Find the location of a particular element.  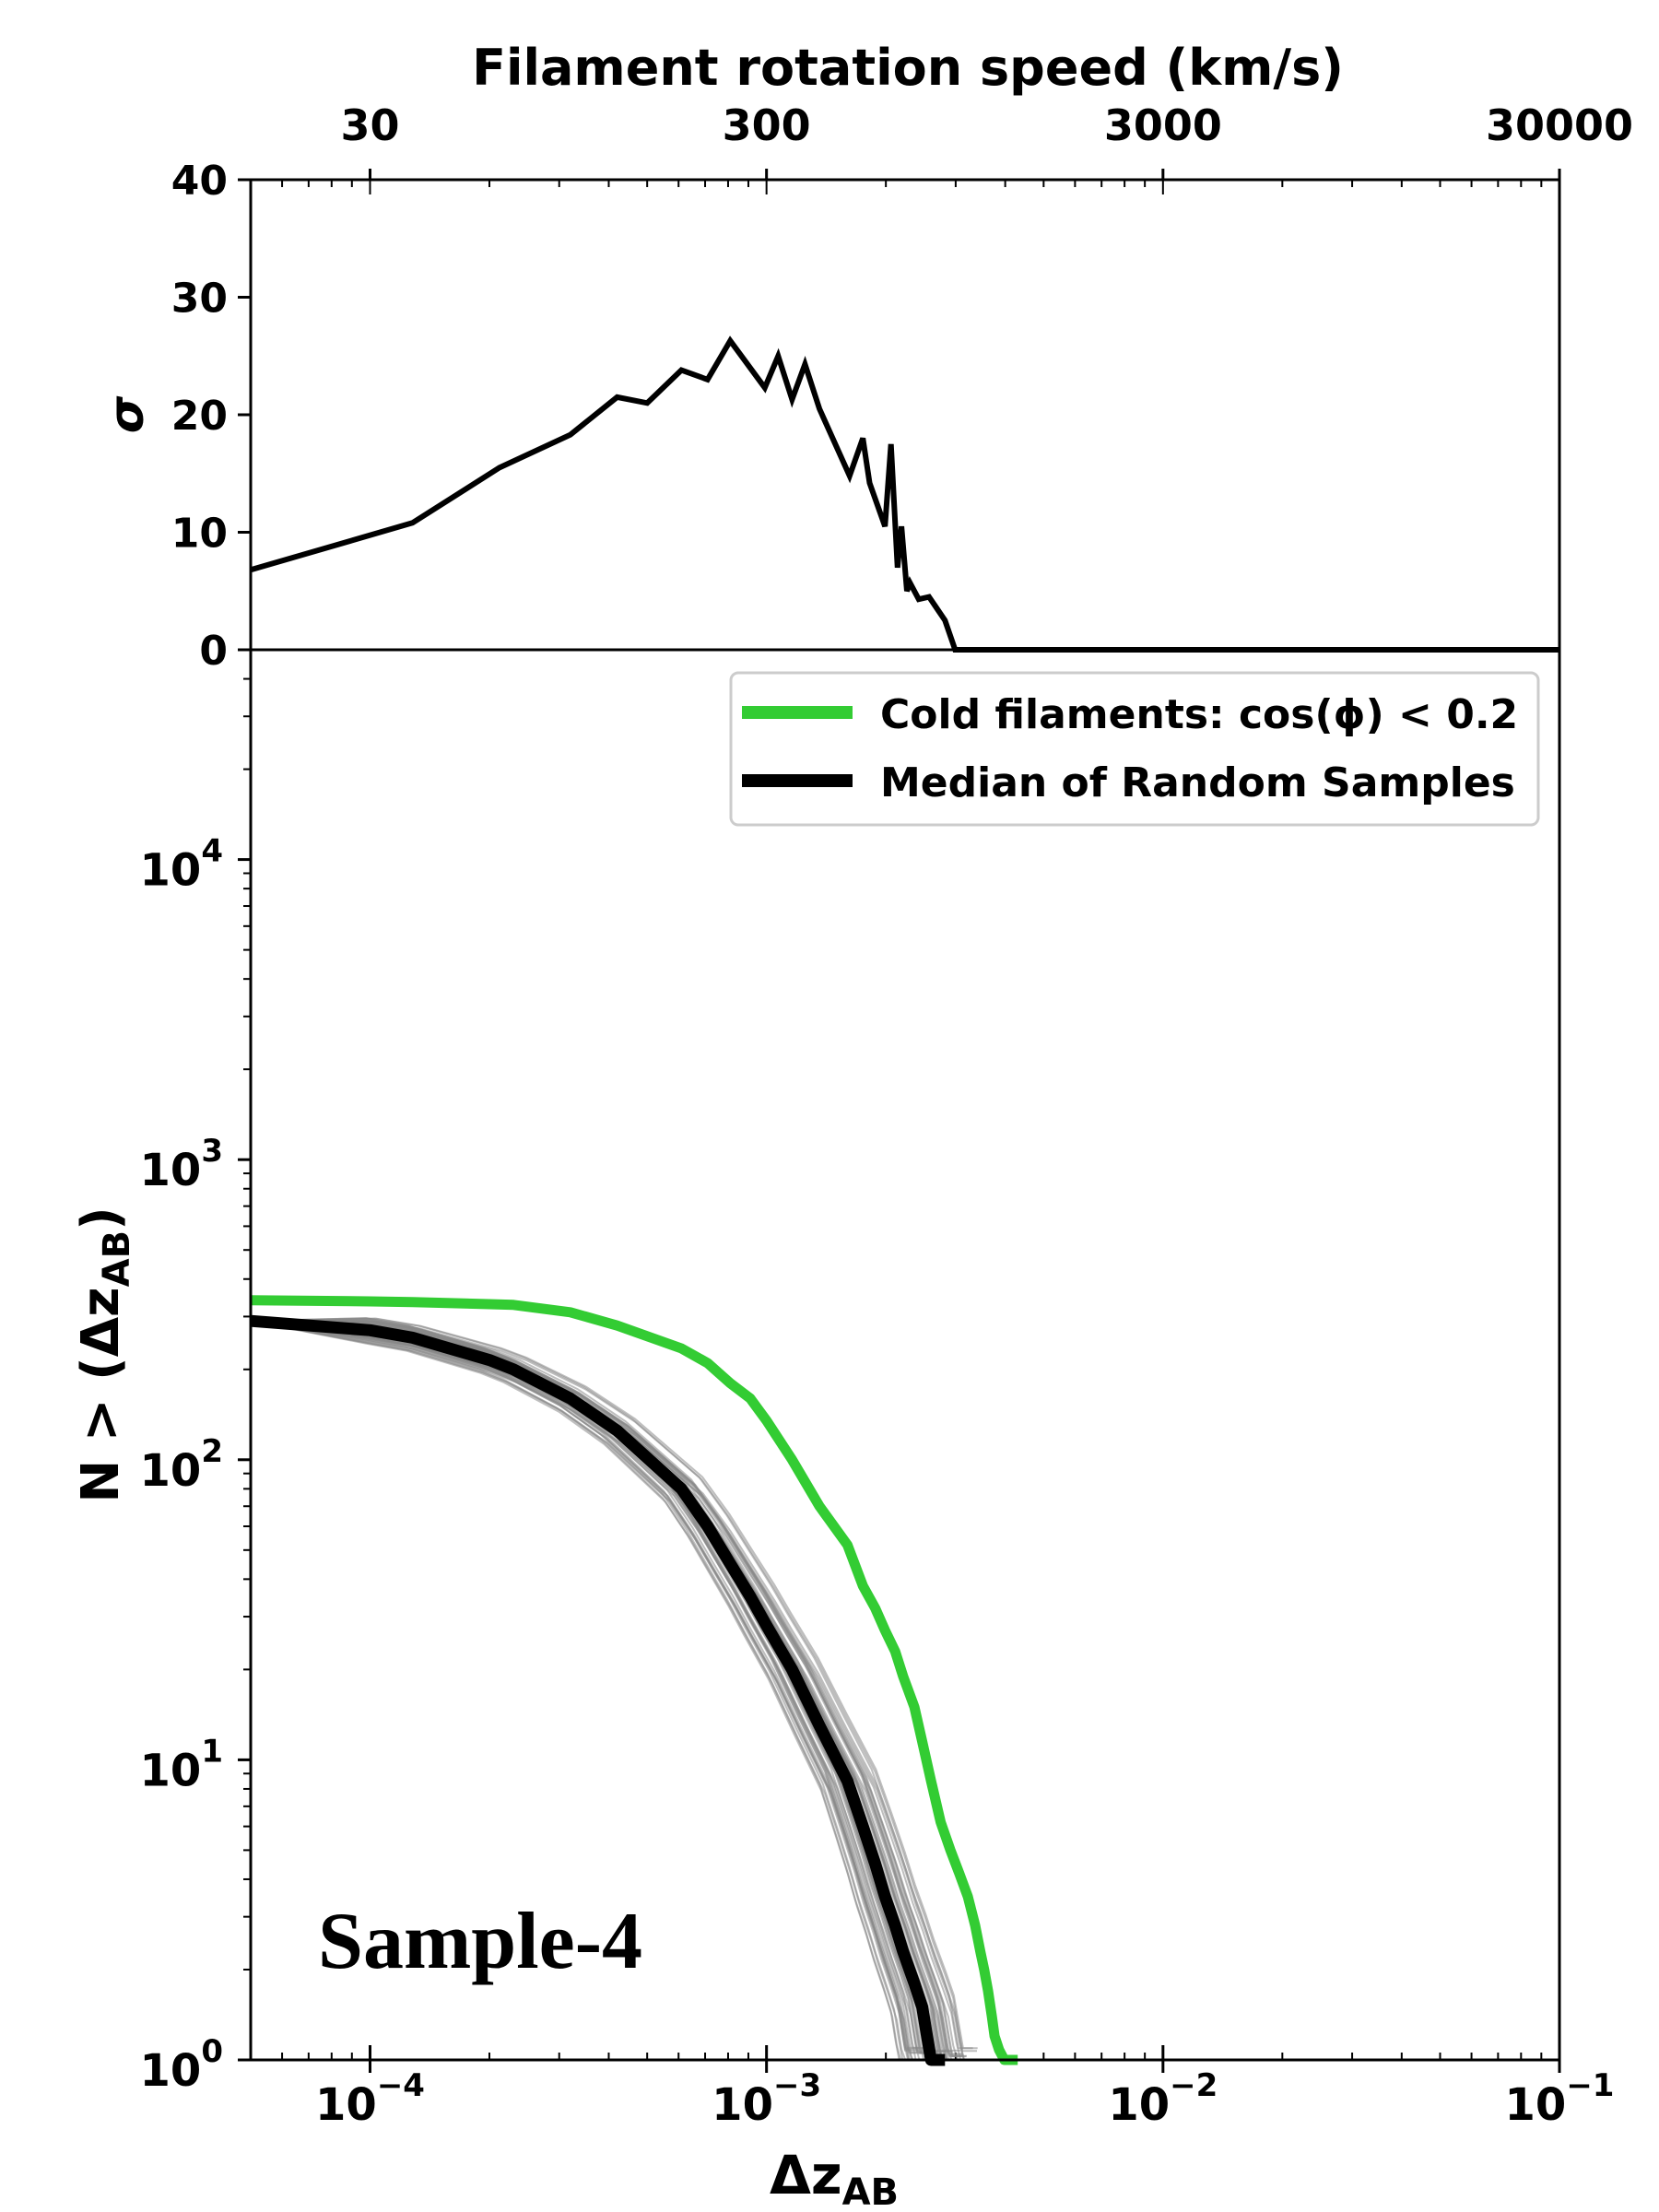

top-y-tick-label: 40 is located at coordinates (199, 181).